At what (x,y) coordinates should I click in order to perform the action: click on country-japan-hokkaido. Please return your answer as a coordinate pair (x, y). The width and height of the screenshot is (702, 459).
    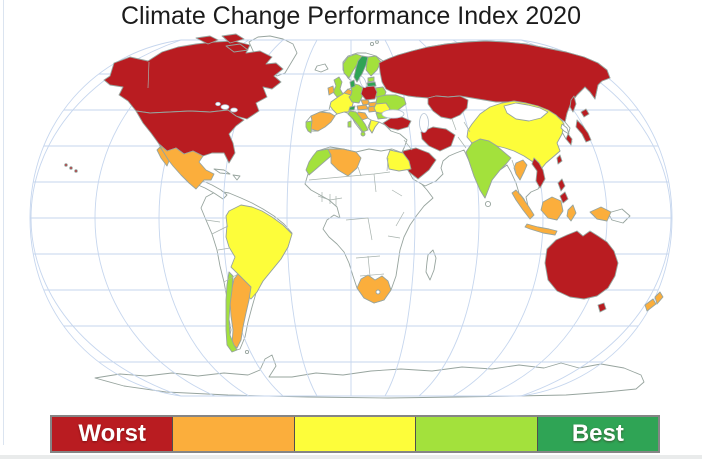
    Looking at the image, I should click on (585, 113).